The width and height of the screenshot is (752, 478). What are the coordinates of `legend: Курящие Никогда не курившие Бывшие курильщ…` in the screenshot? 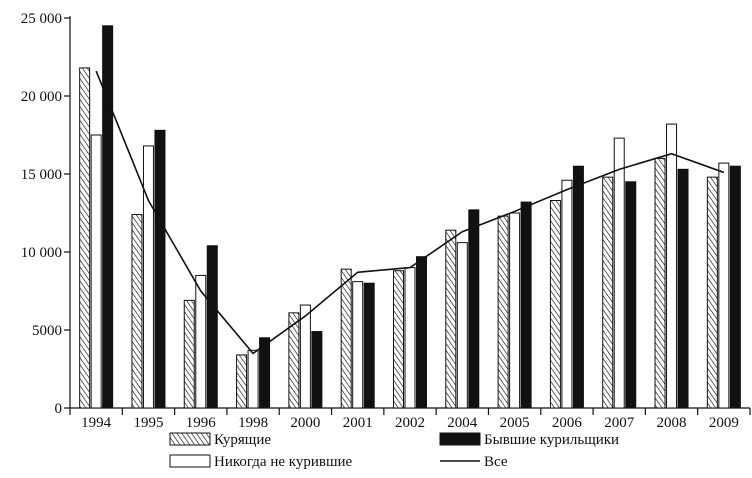 It's located at (394, 451).